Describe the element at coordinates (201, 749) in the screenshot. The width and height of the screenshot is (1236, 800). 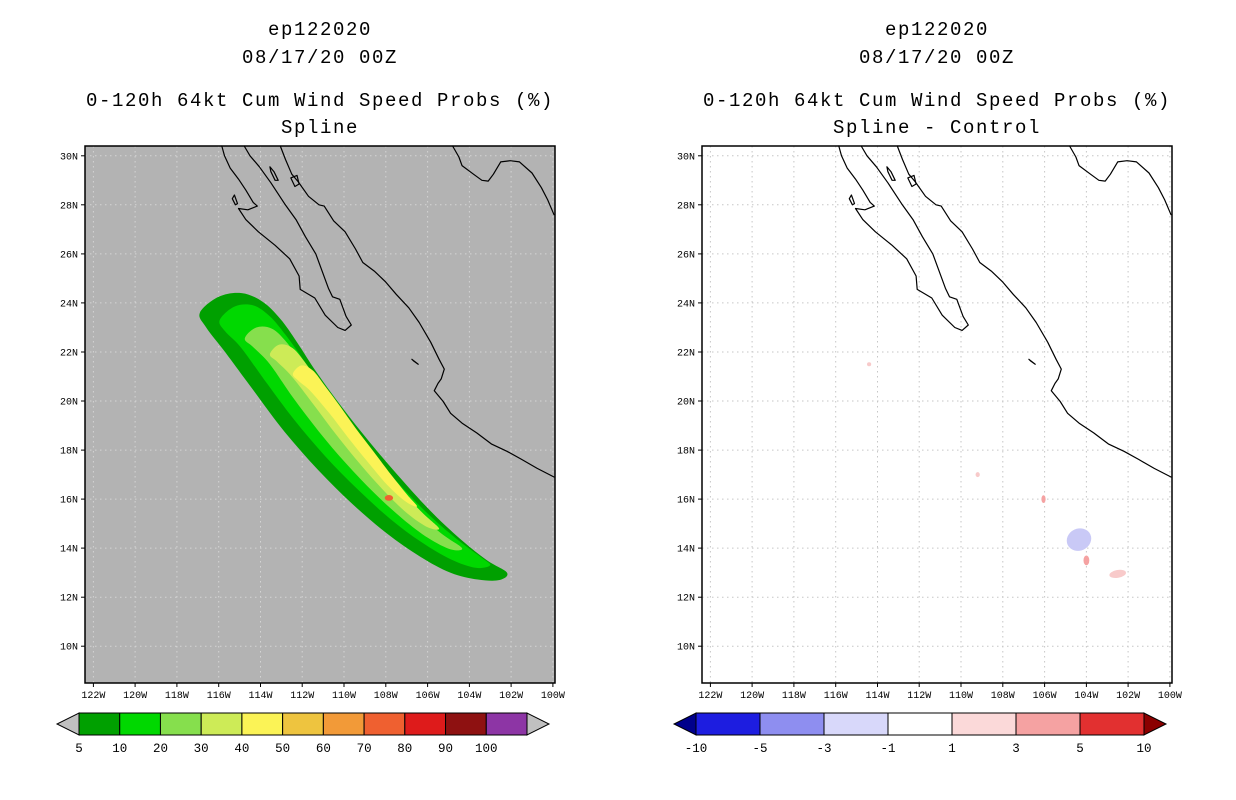
I see `colorbar-tick-label: 30` at that location.